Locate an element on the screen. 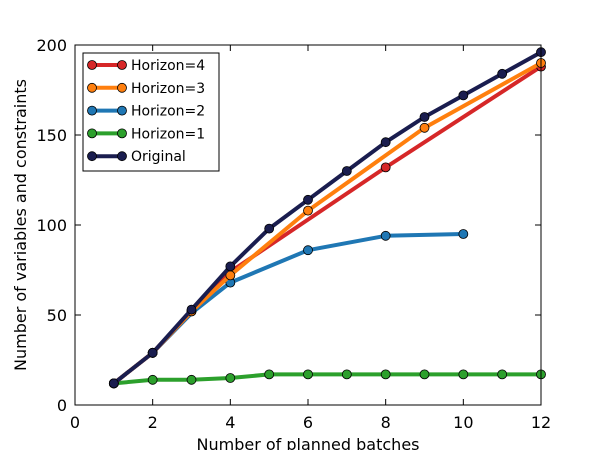 The image size is (600, 450). legend-item: Horizon=3 is located at coordinates (146, 89).